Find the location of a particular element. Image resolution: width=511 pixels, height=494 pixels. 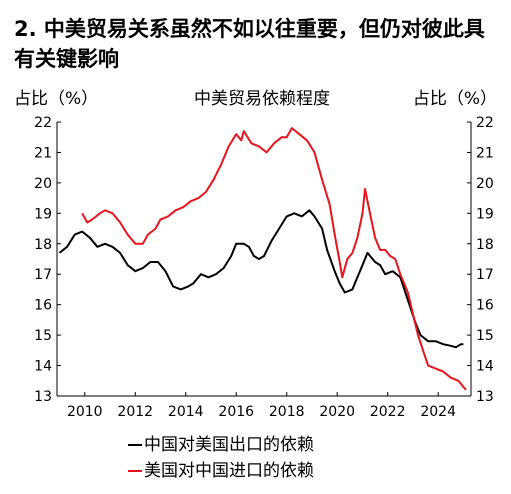

legend-entry-us-imports: 美国对中国进口的依赖 is located at coordinates (221, 471).